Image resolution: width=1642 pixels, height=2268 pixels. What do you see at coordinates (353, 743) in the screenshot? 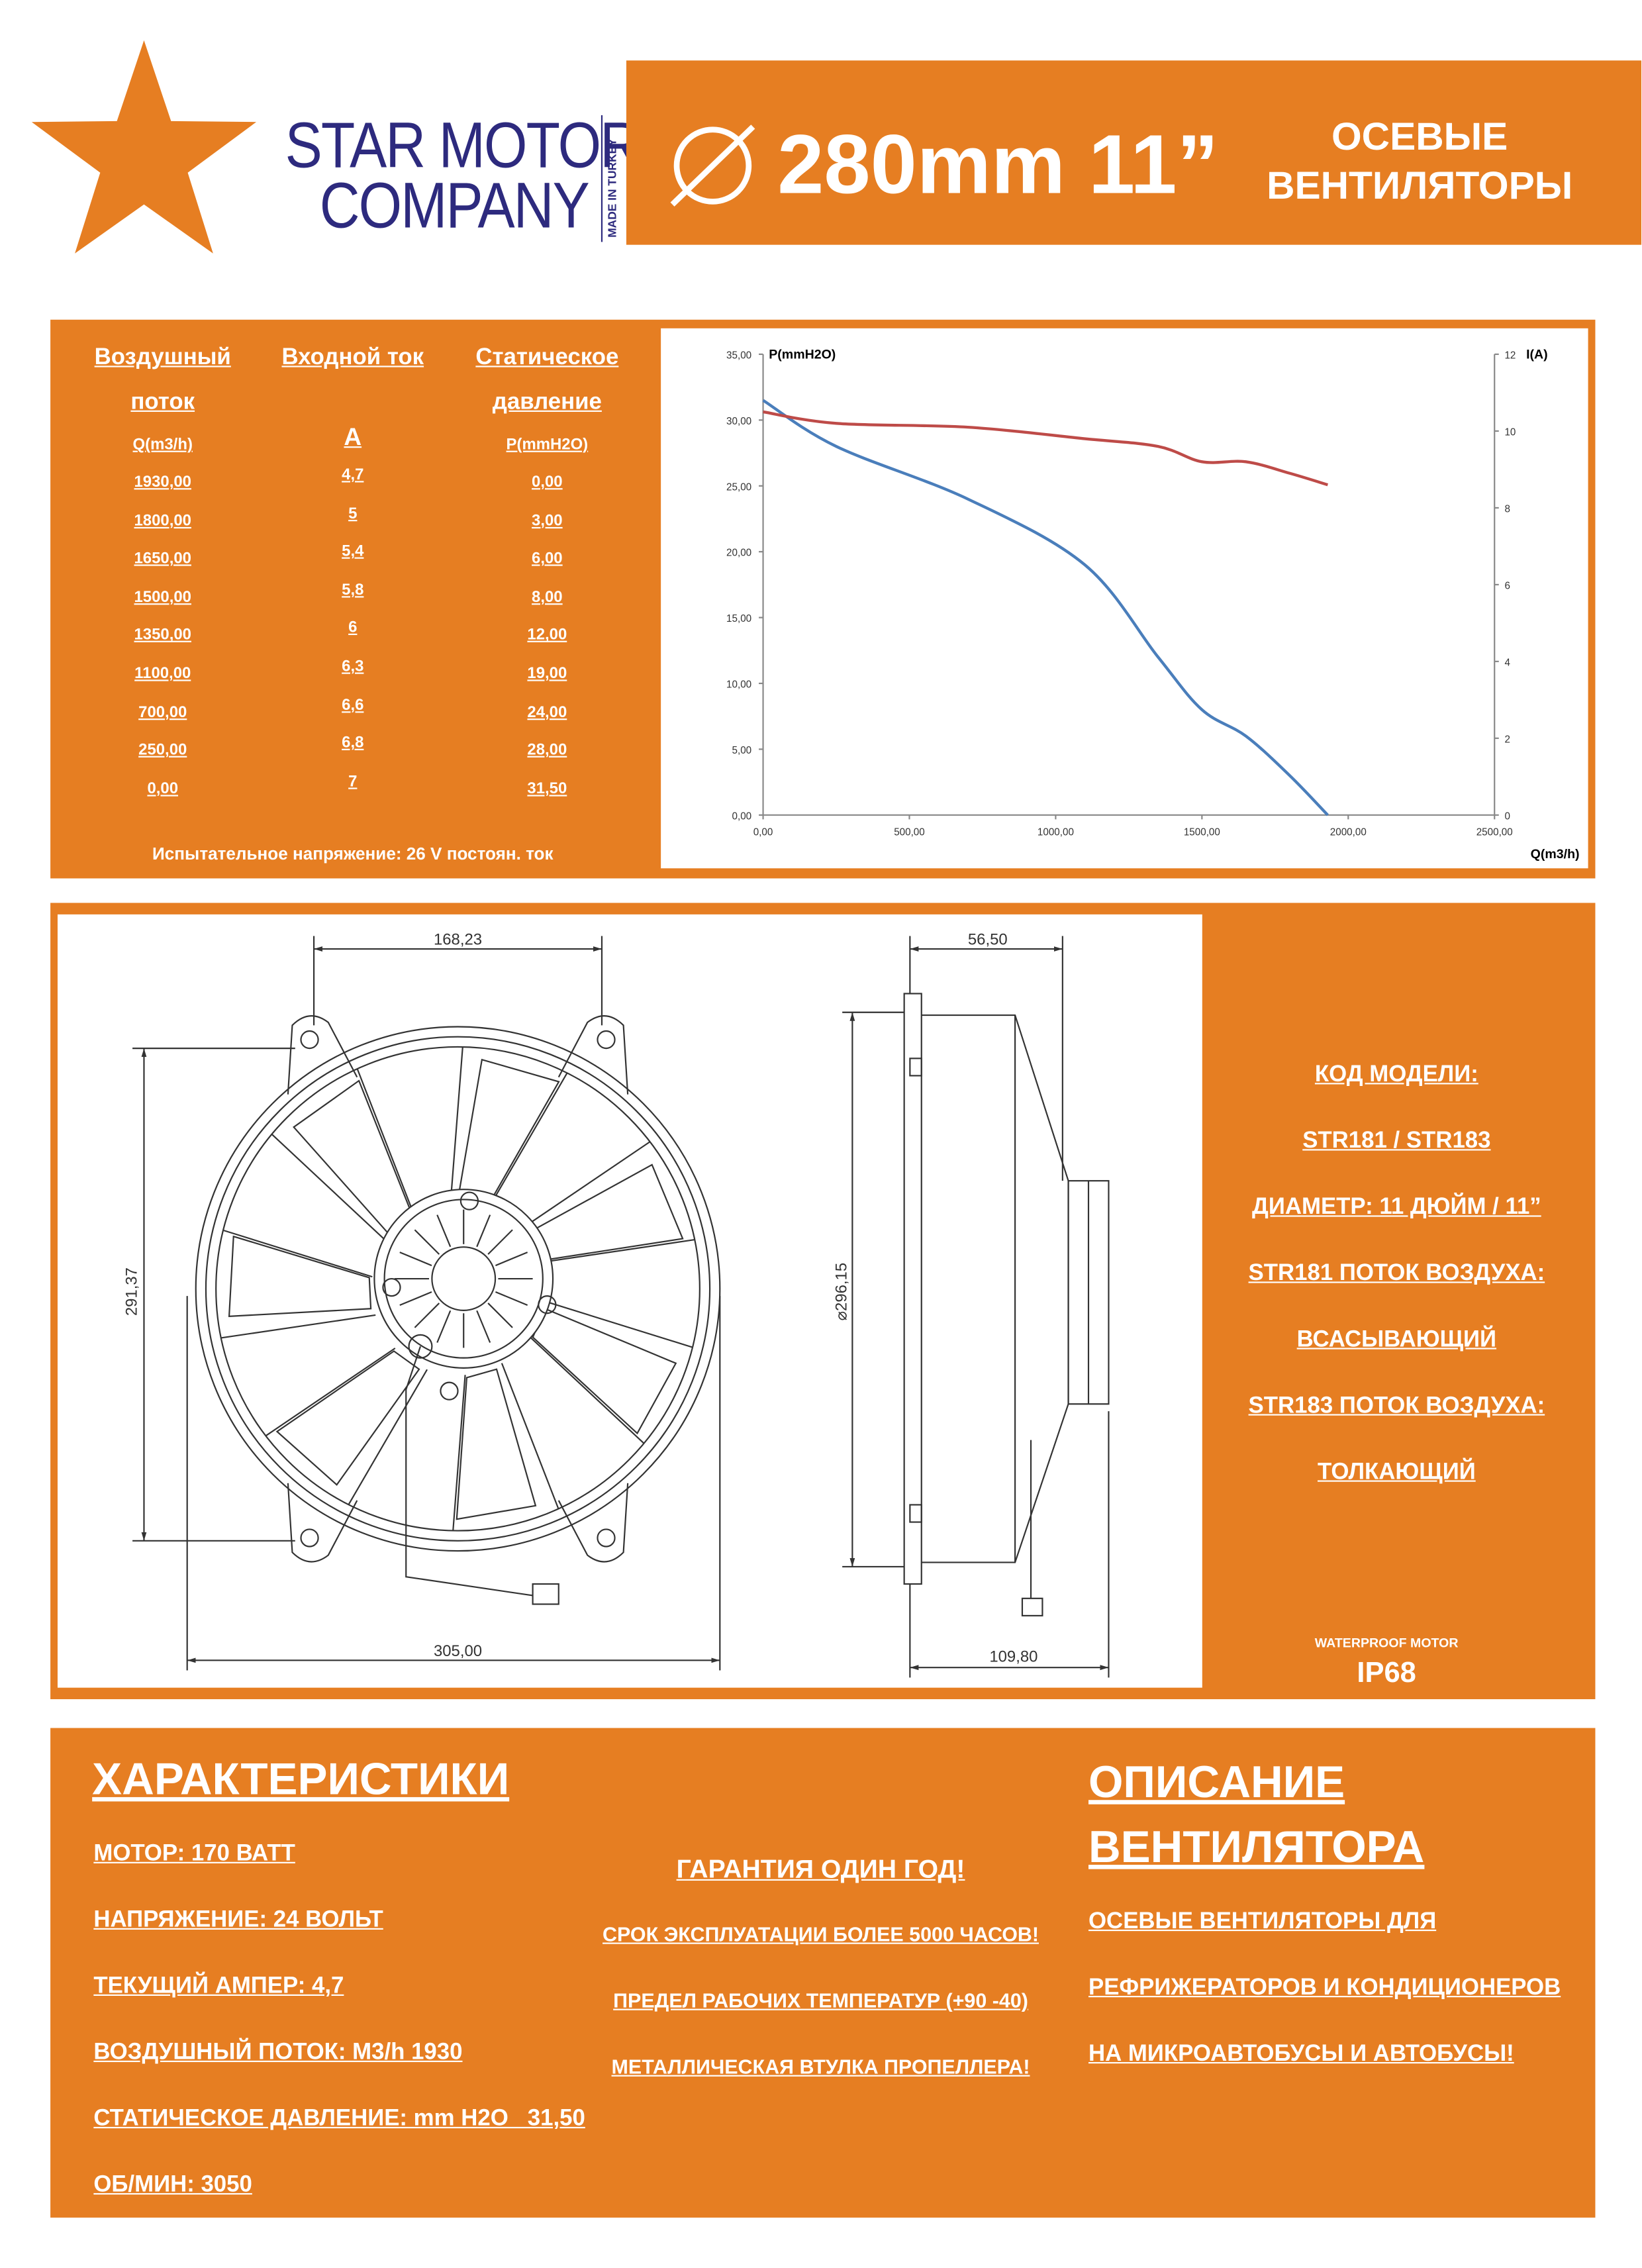
I see `table-cell: 6,8` at bounding box center [353, 743].